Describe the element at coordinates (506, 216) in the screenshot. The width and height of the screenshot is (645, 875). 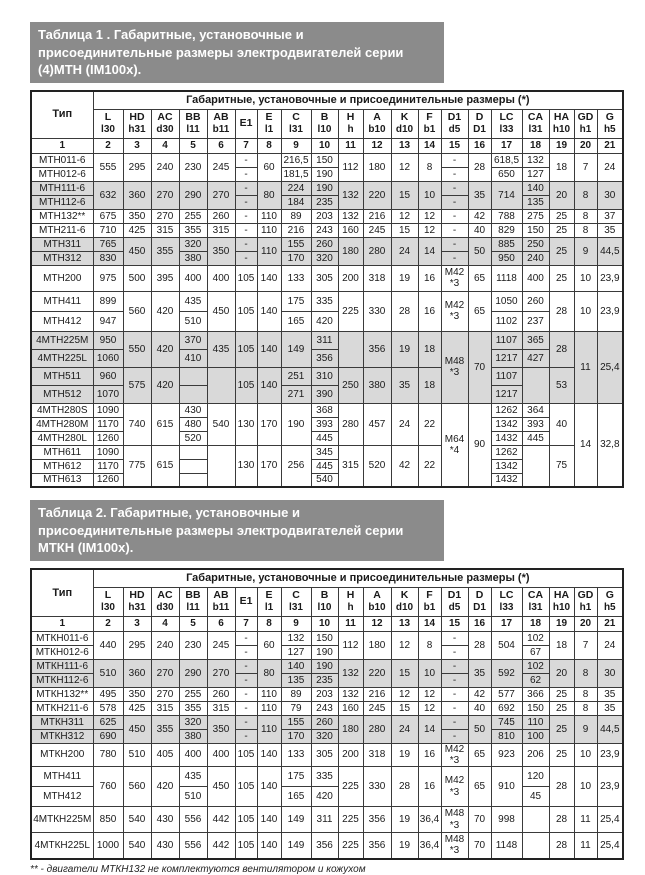
I see `data-cell: 788` at that location.